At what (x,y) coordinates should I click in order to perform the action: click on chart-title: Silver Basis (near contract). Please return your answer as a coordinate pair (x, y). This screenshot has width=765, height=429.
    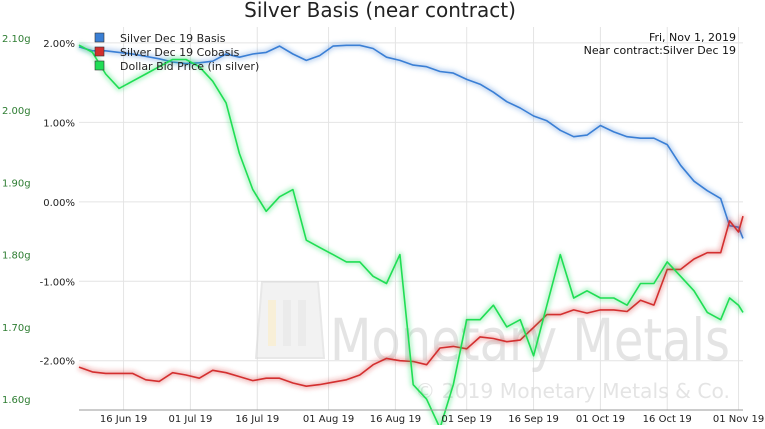
    Looking at the image, I should click on (380, 11).